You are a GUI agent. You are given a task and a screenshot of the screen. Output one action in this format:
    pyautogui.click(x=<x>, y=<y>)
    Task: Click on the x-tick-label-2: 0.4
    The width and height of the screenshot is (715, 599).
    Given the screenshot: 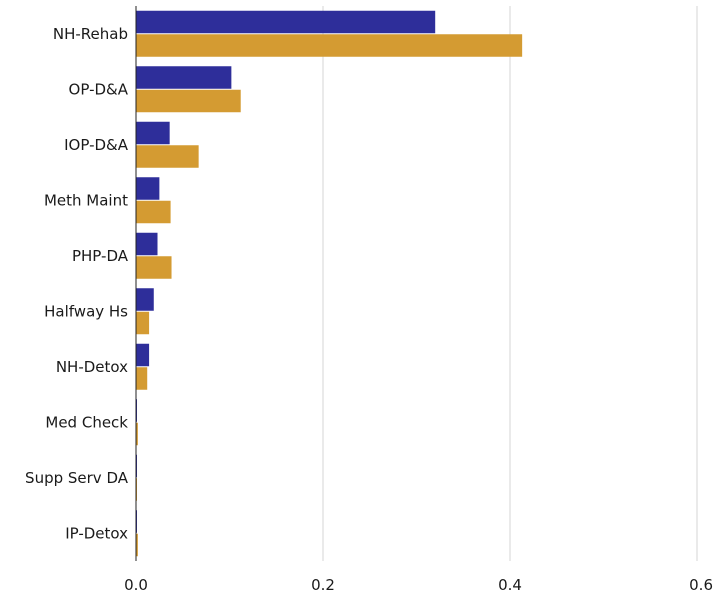 What is the action you would take?
    pyautogui.click(x=510, y=585)
    